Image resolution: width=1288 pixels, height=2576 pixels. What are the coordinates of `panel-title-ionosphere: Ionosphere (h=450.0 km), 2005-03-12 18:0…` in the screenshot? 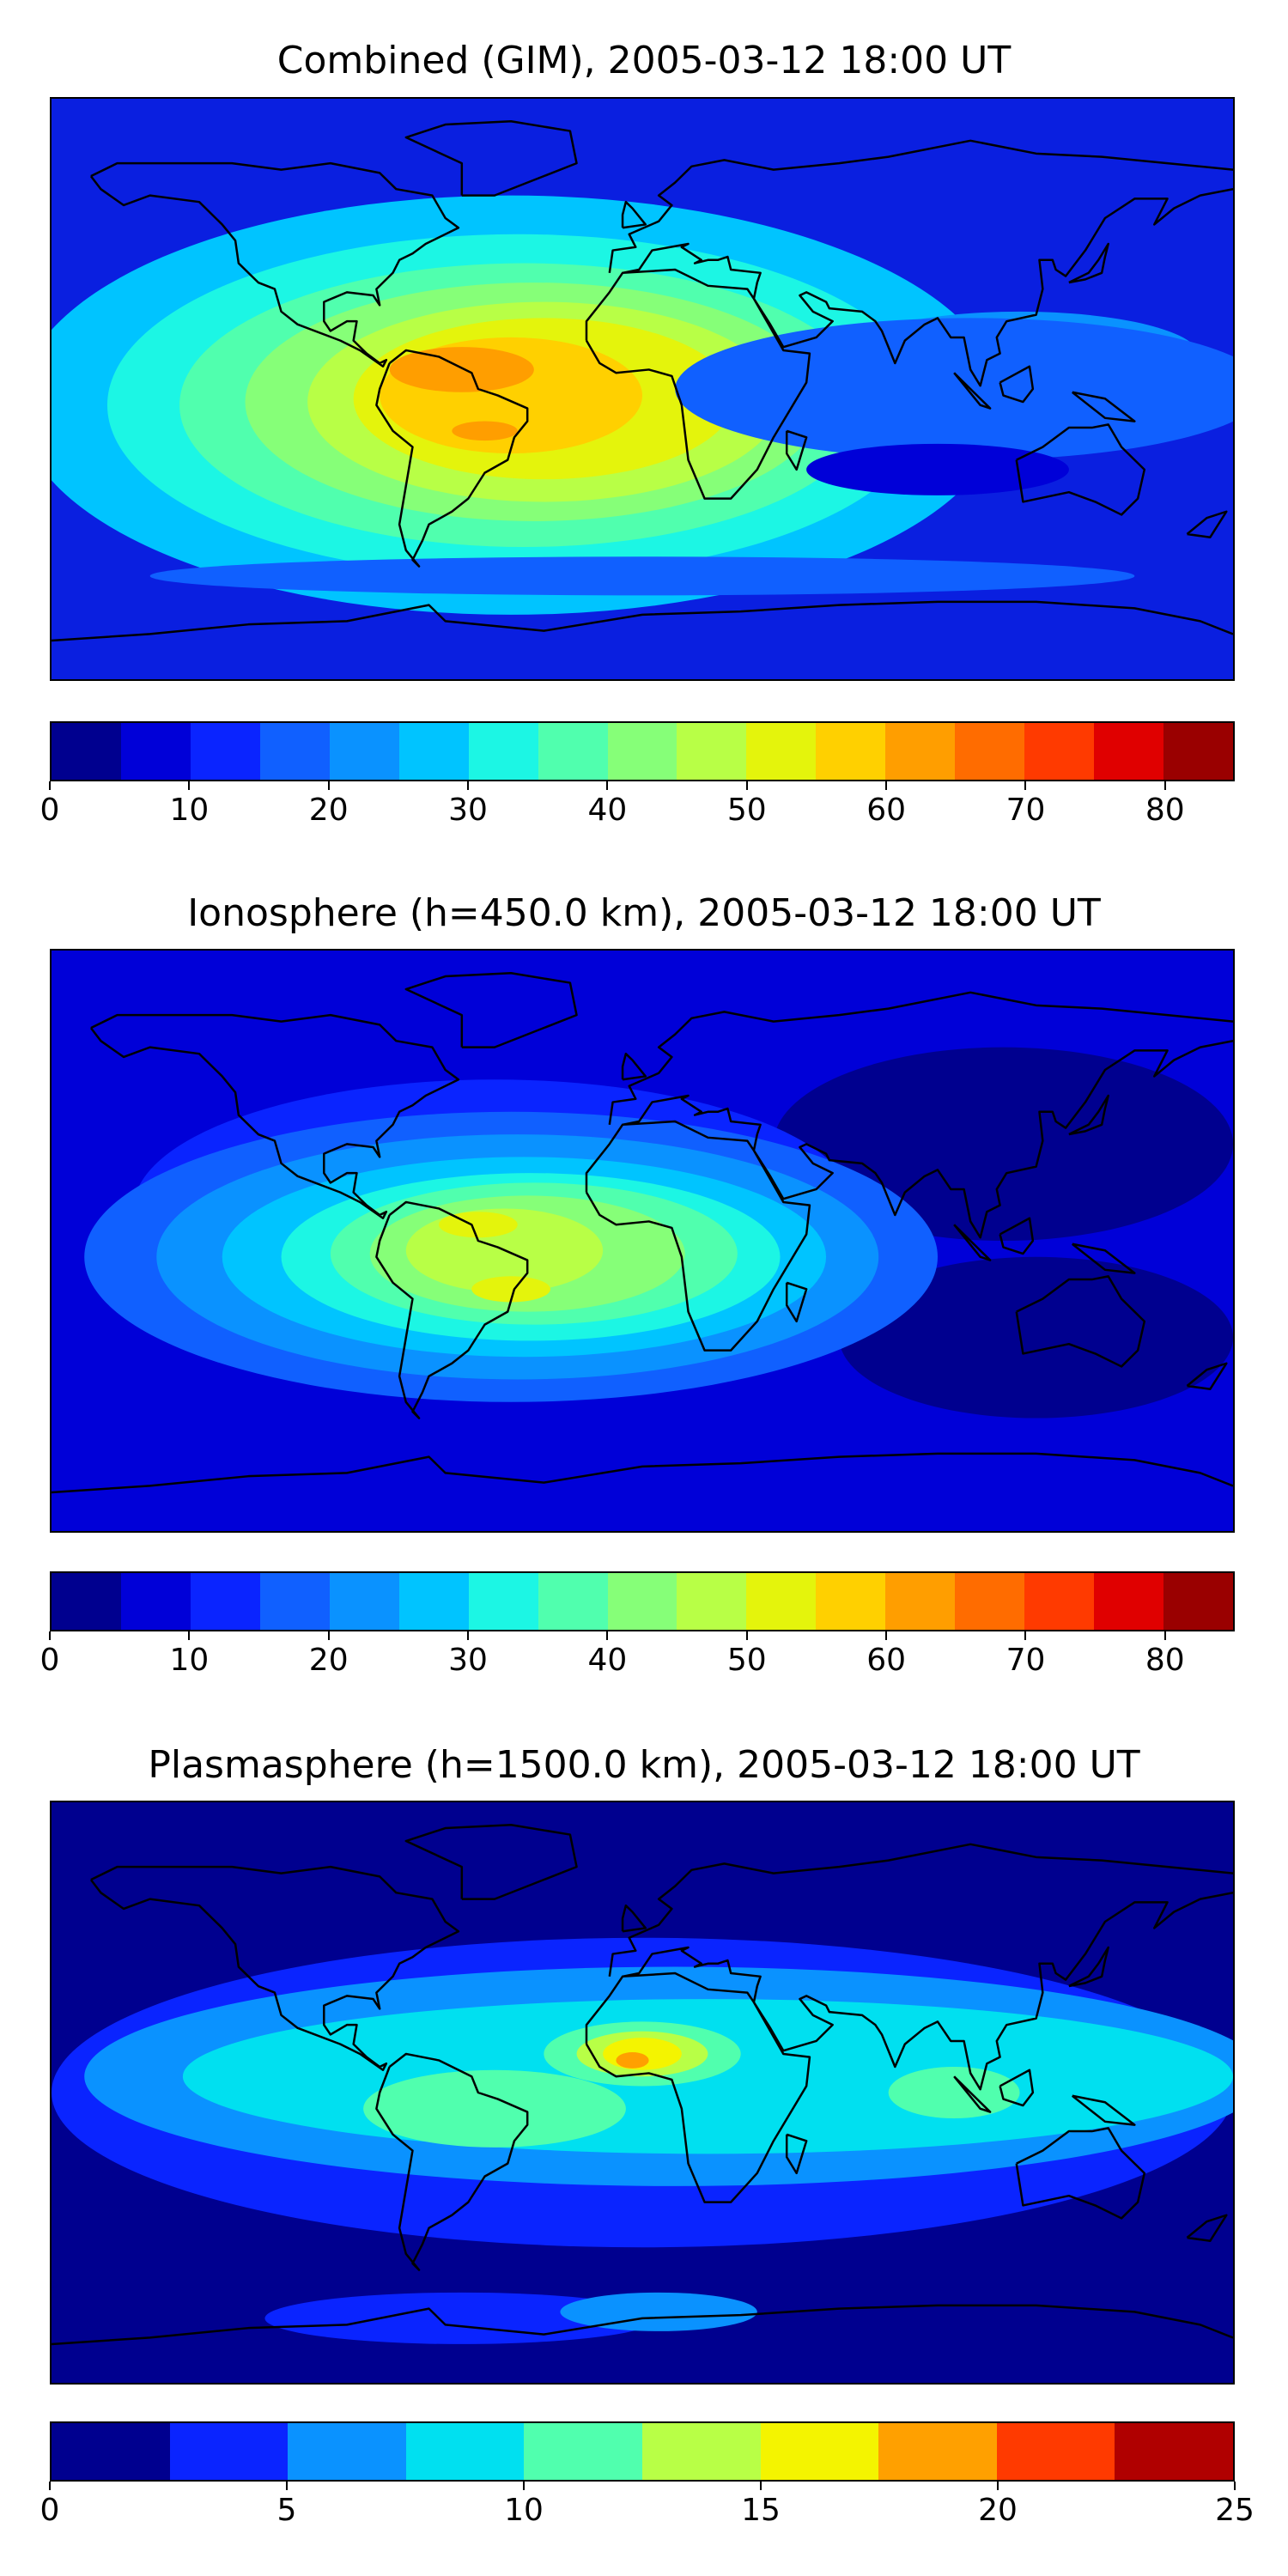 It's located at (644, 913).